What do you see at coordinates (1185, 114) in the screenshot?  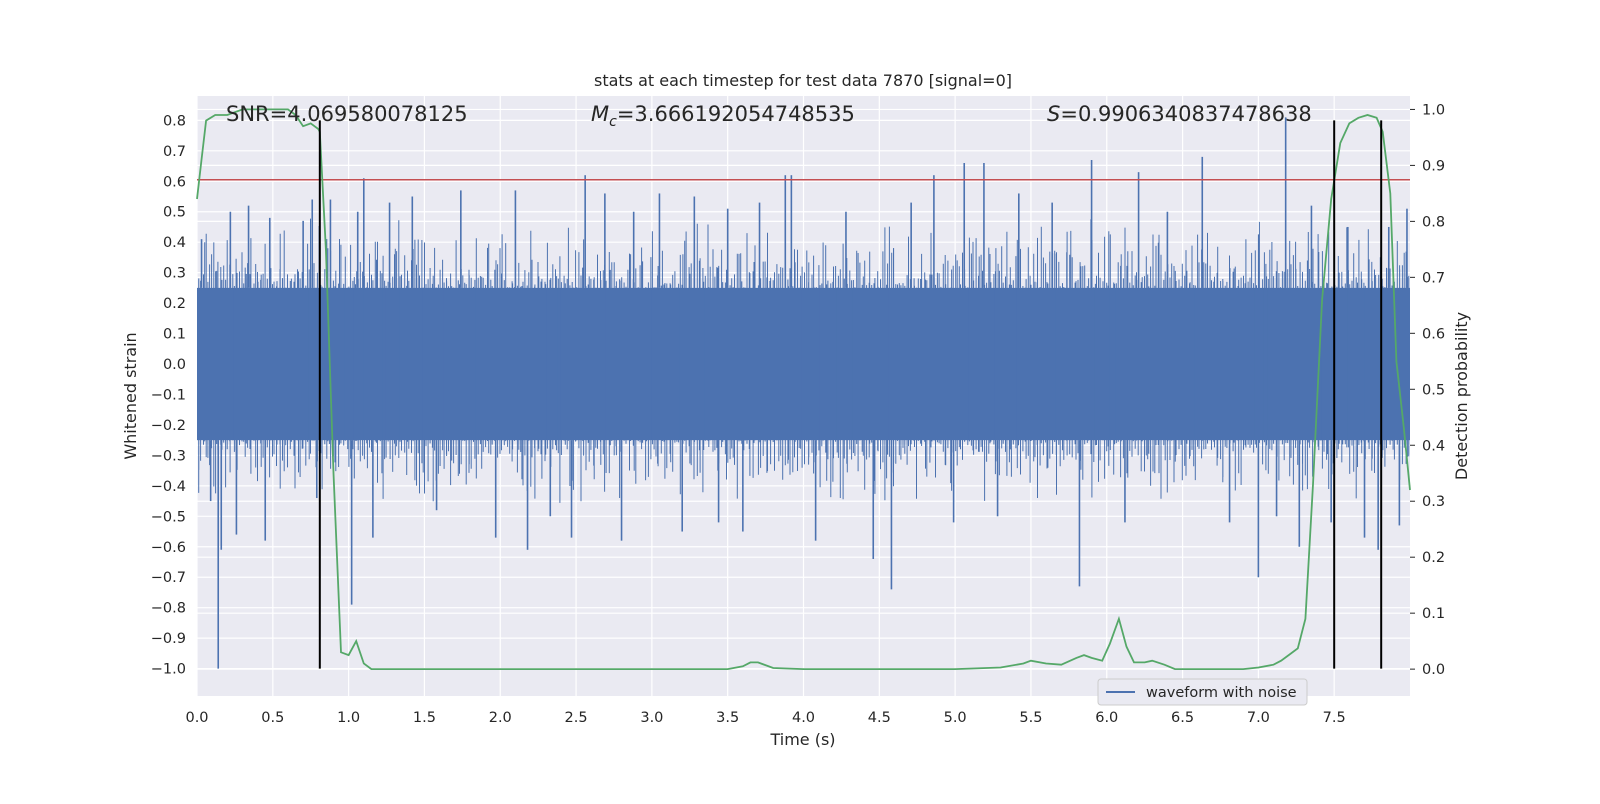 I see `detection-stat-value: =0.9906340837478638` at bounding box center [1185, 114].